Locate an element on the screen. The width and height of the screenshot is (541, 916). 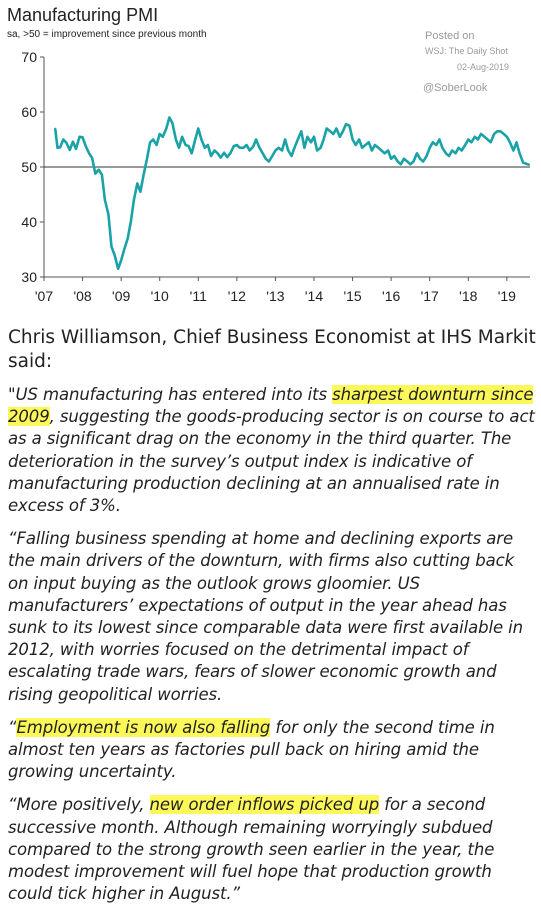
x-tick-label: '07 is located at coordinates (44, 296).